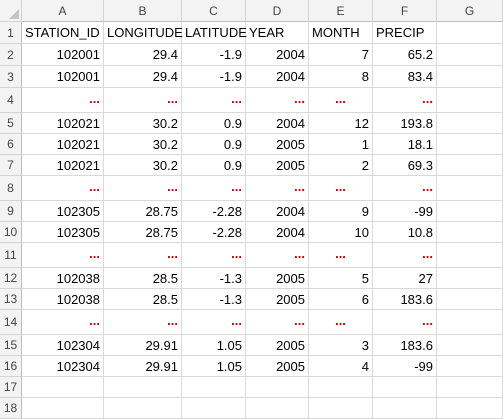 The width and height of the screenshot is (503, 419). Describe the element at coordinates (11, 255) in the screenshot. I see `row-header: 11` at that location.